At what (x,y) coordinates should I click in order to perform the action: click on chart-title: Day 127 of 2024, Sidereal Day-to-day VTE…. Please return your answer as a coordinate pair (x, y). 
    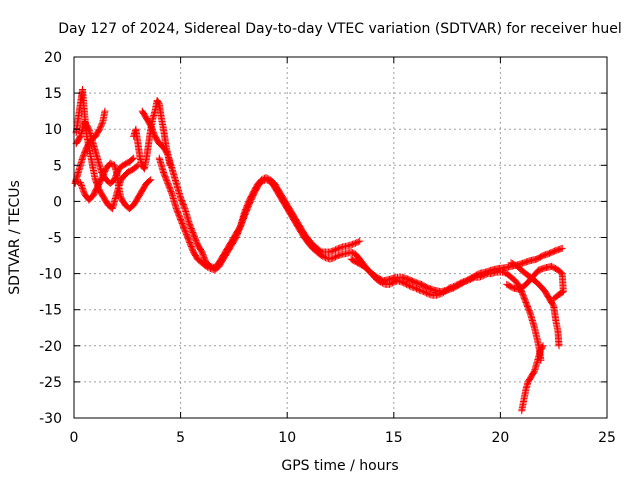
    Looking at the image, I should click on (339, 29).